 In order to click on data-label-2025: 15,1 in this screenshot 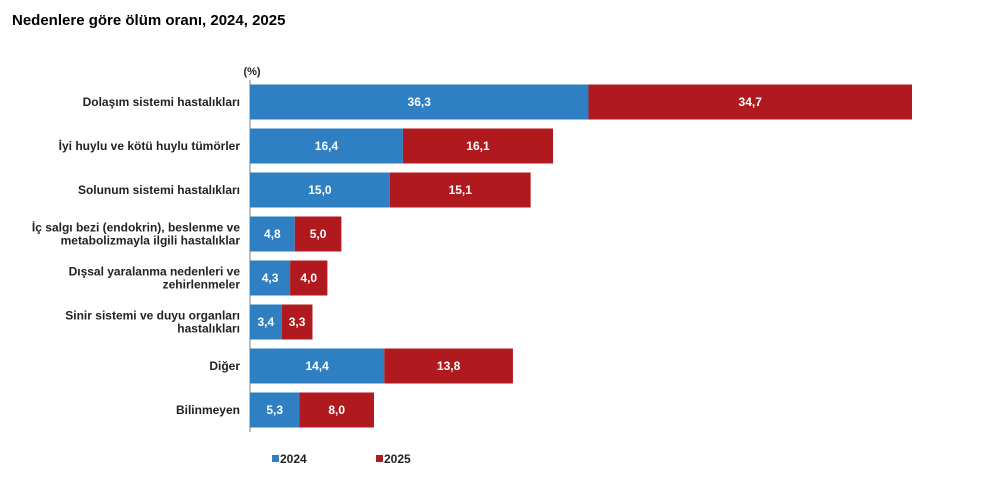, I will do `click(461, 190)`.